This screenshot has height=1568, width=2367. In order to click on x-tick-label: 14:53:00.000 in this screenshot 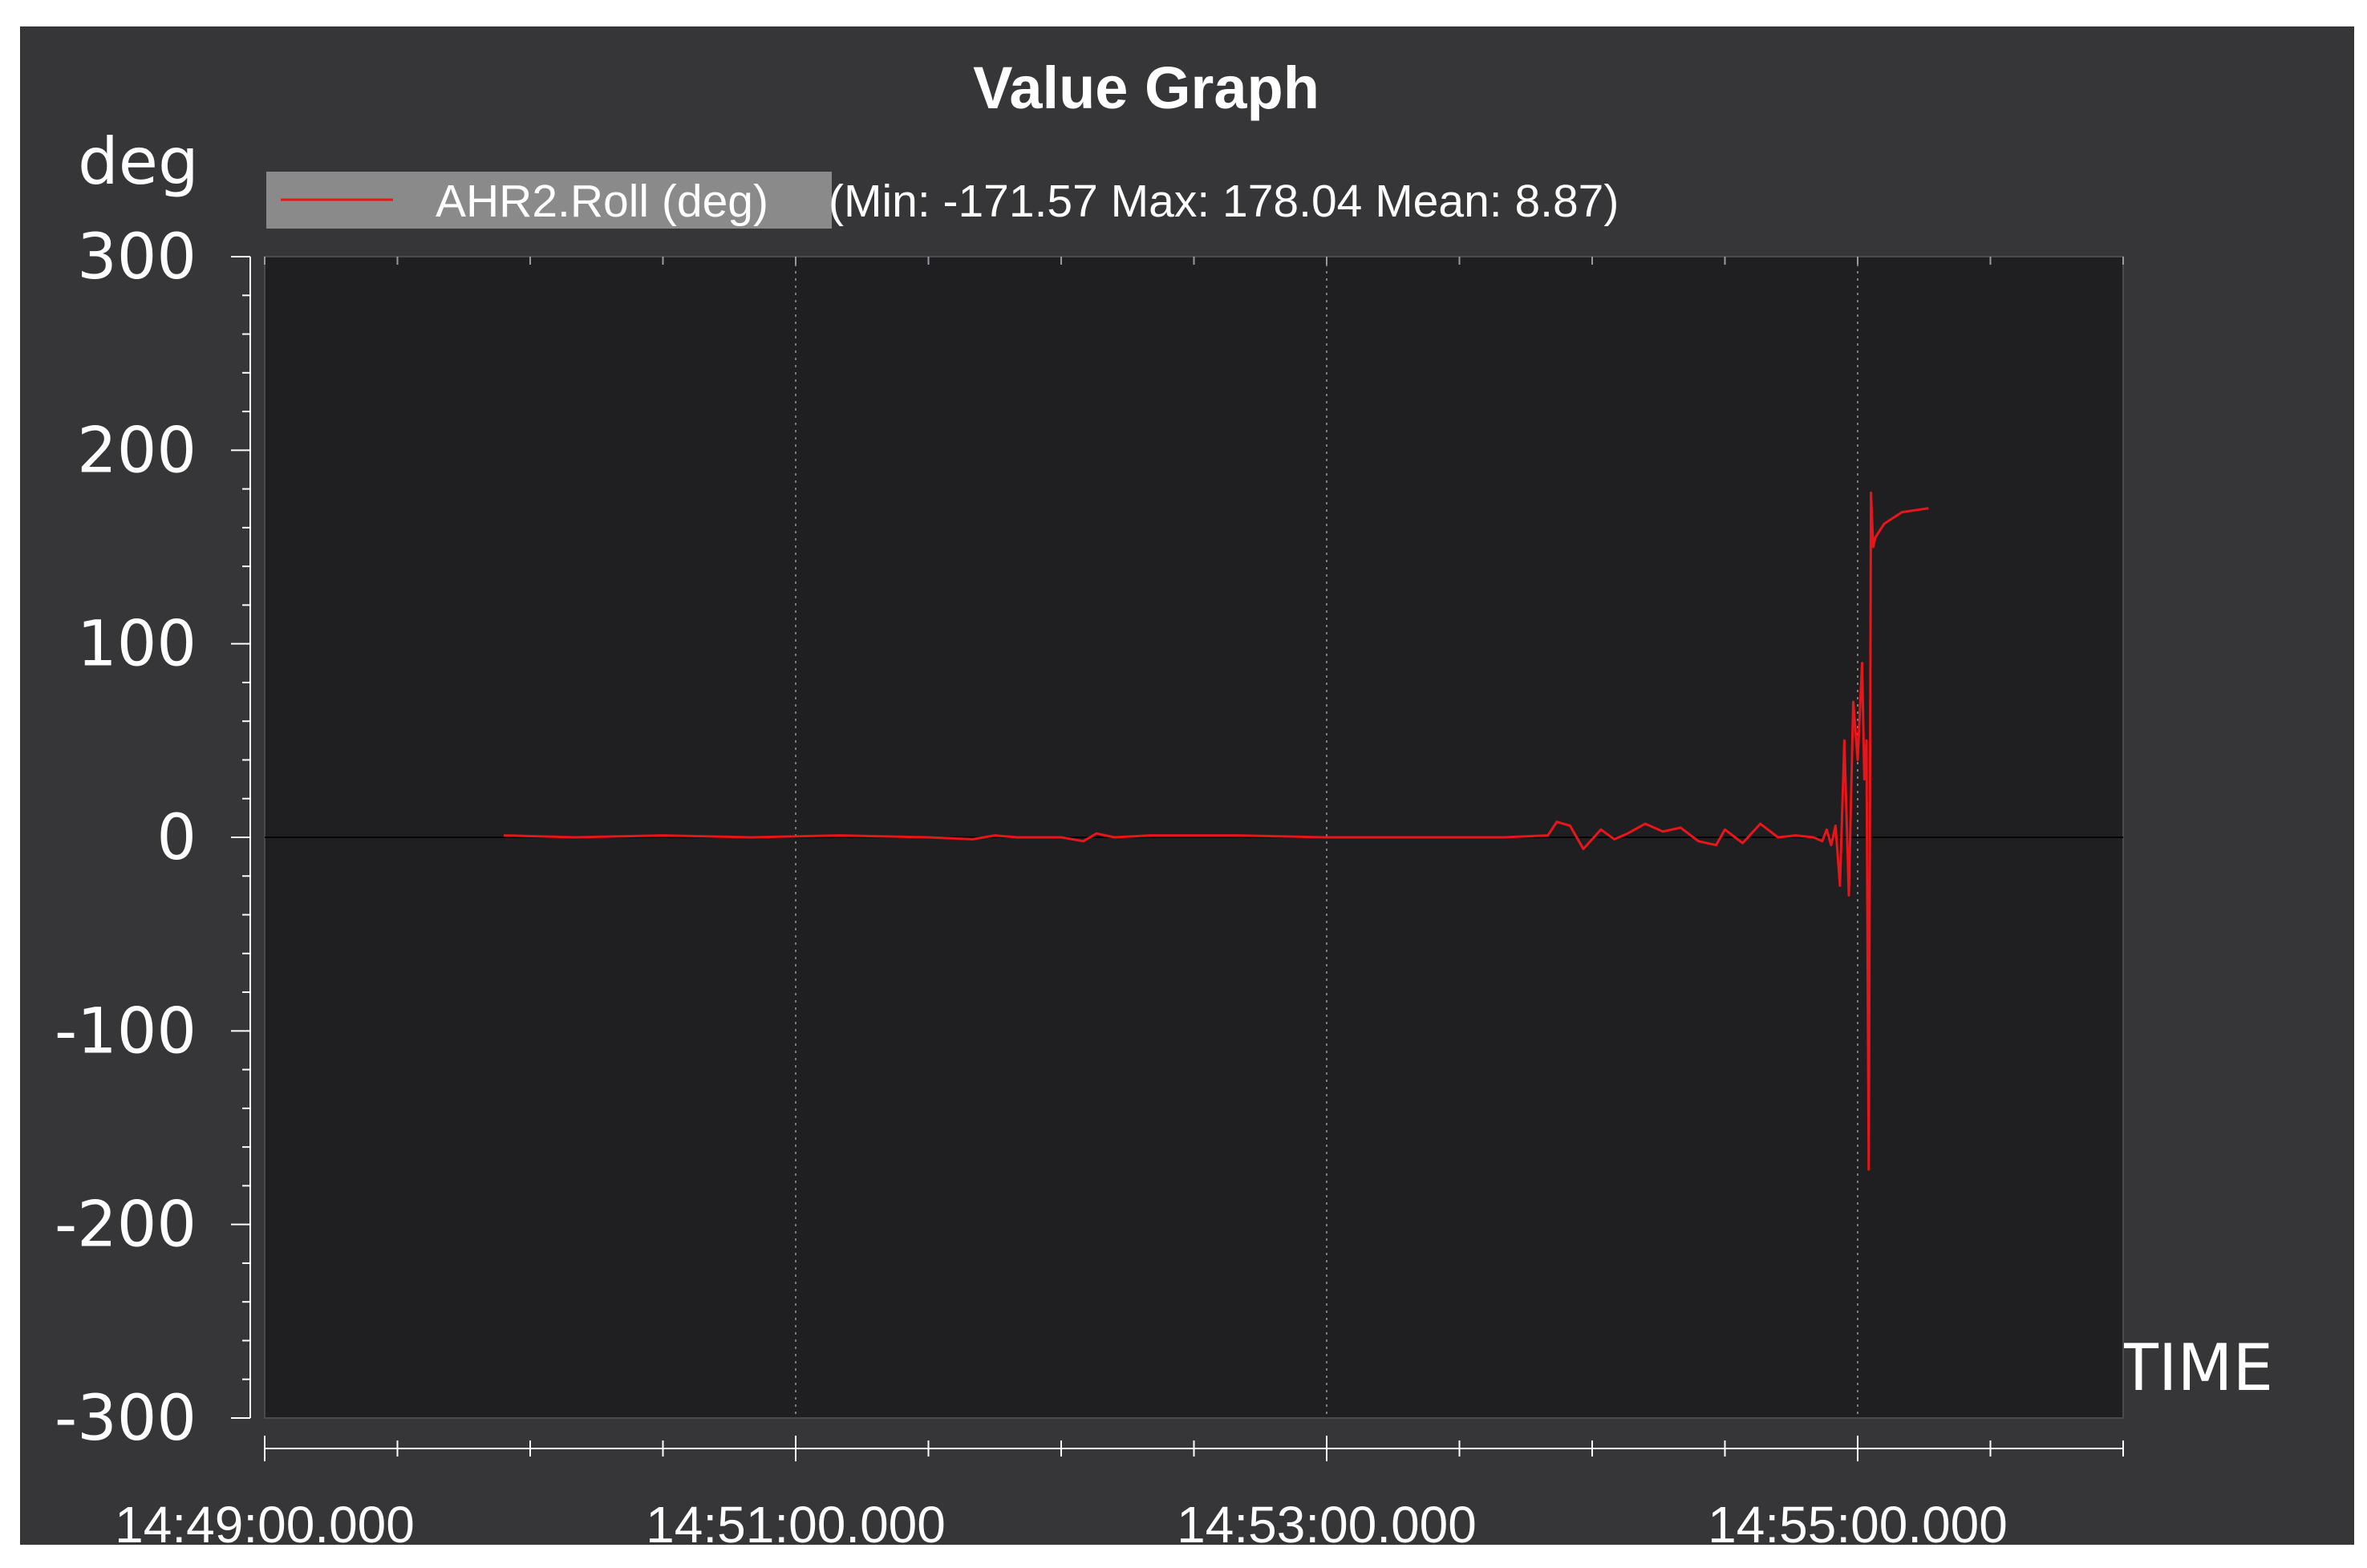, I will do `click(1327, 1520)`.